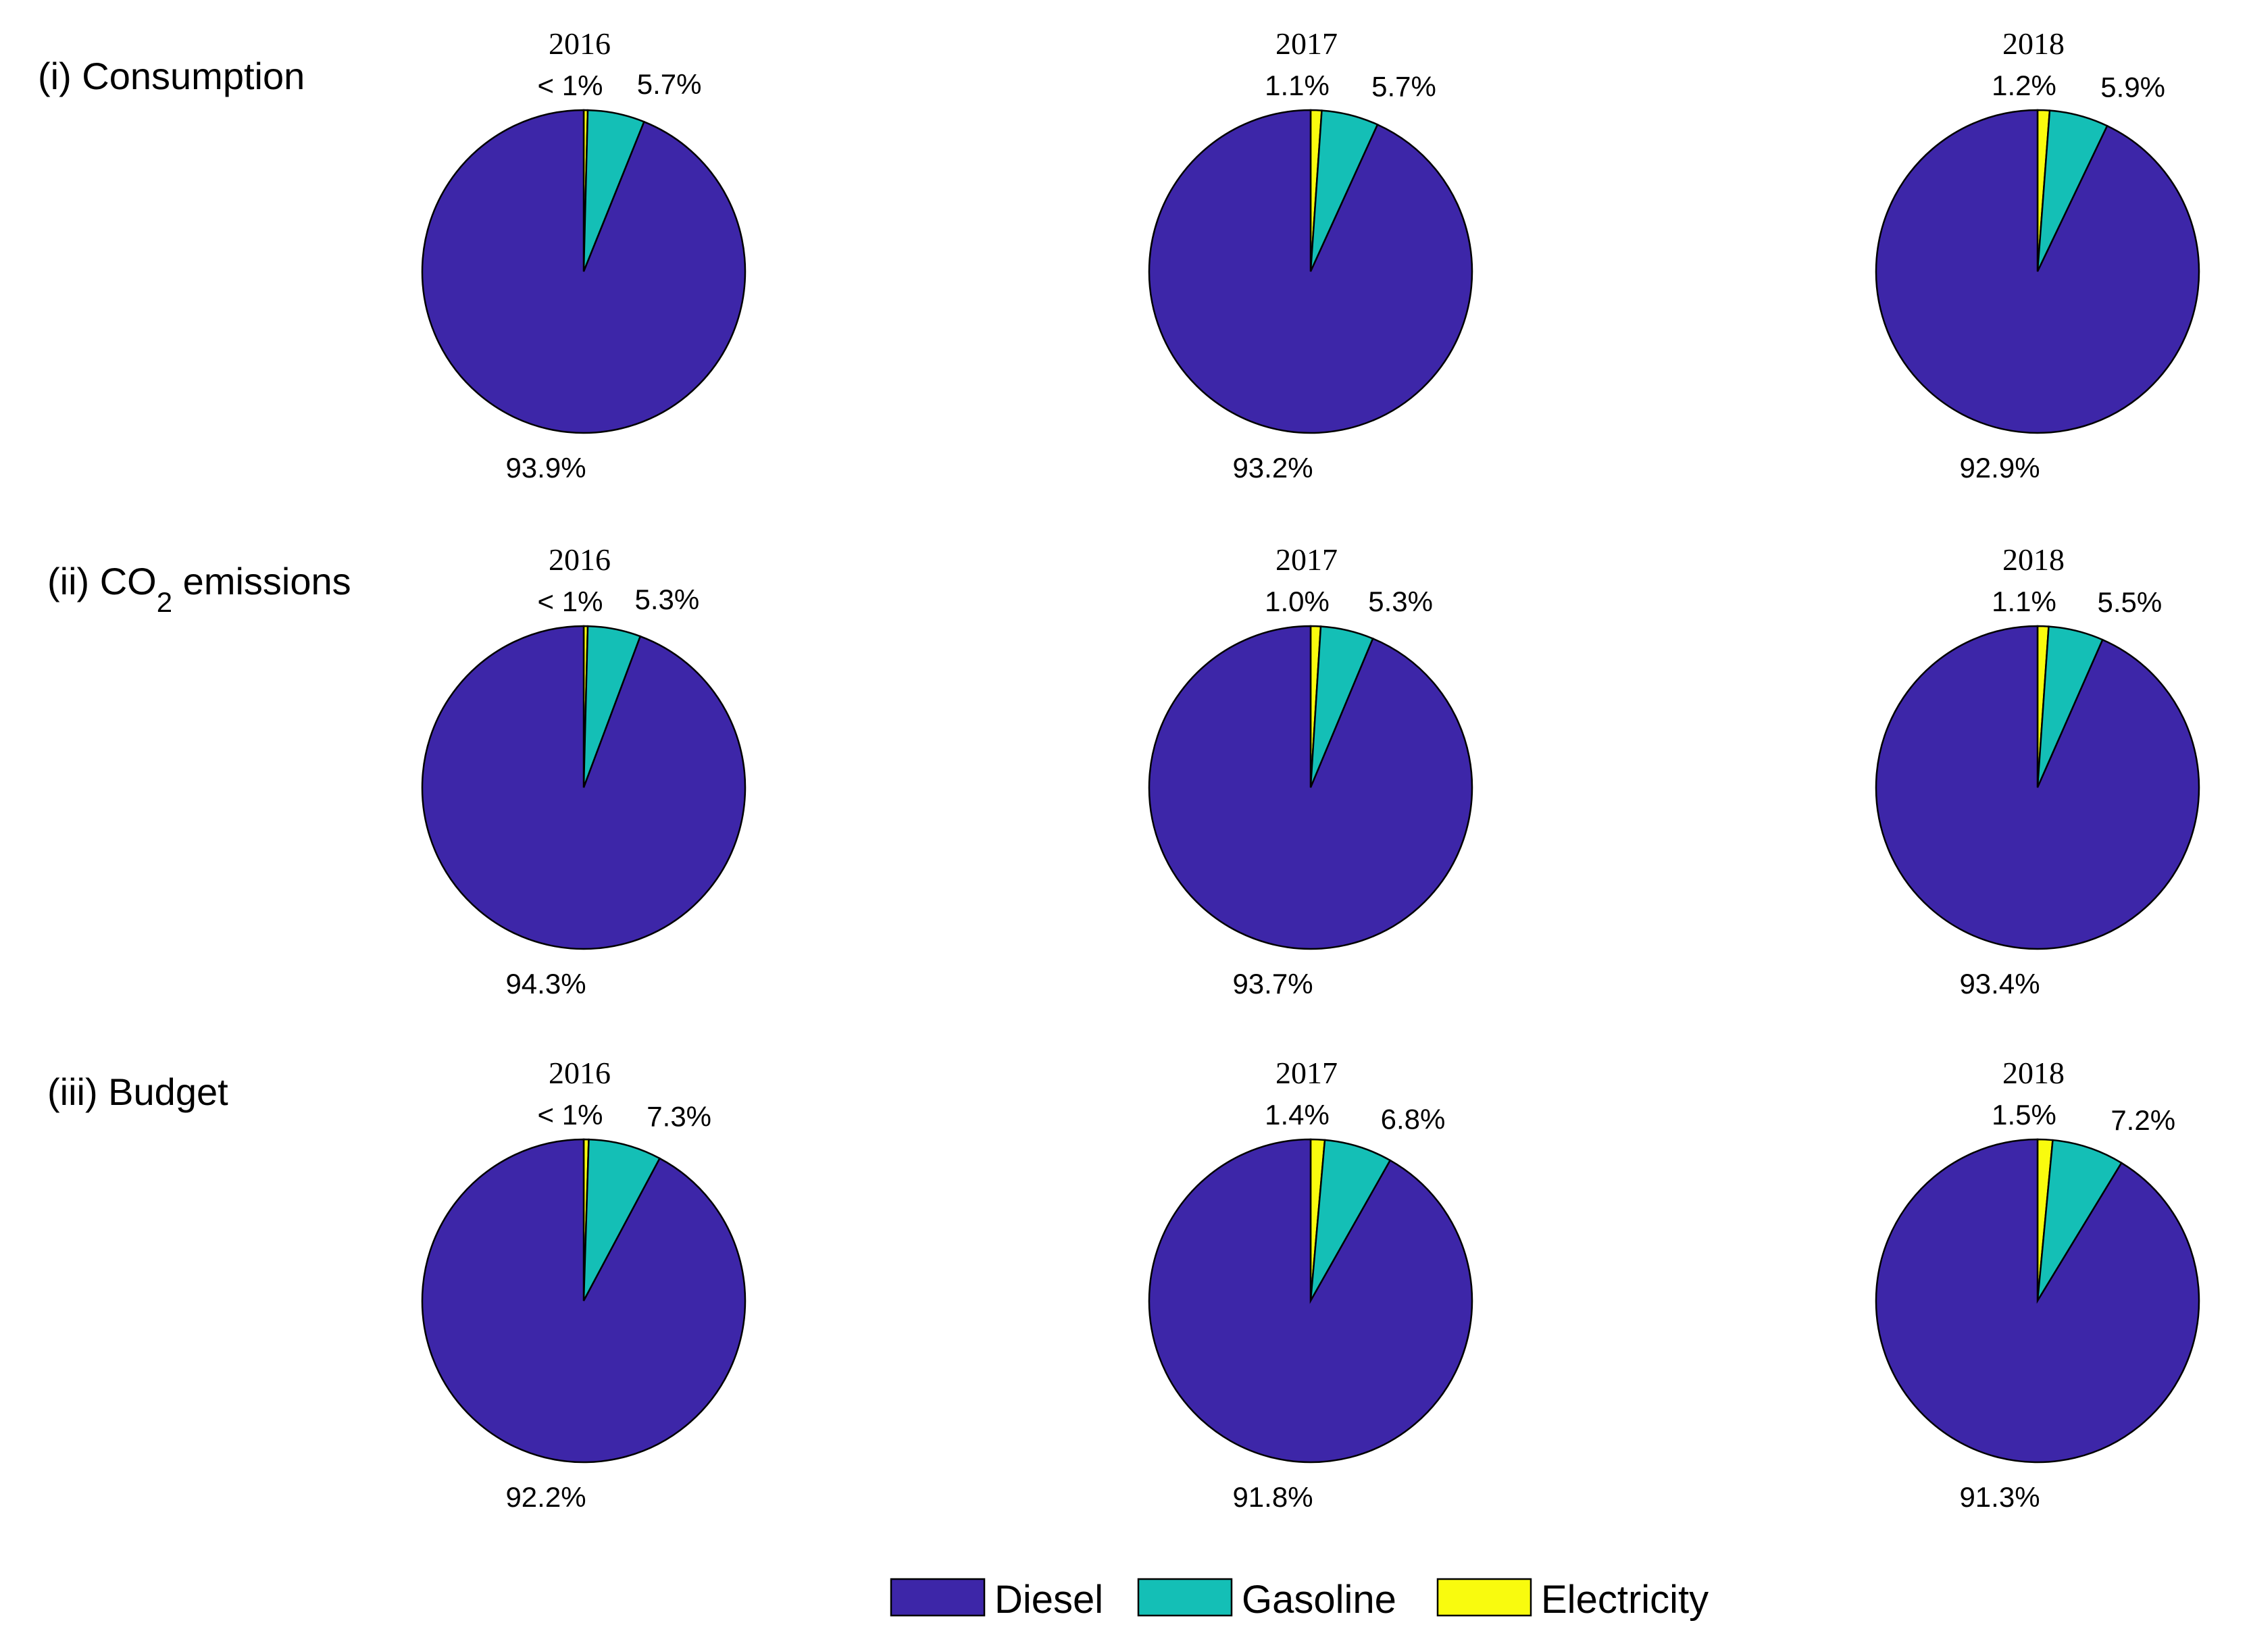 The width and height of the screenshot is (2249, 1652). I want to click on pie-slice-diesel-r2-2016, so click(584, 1301).